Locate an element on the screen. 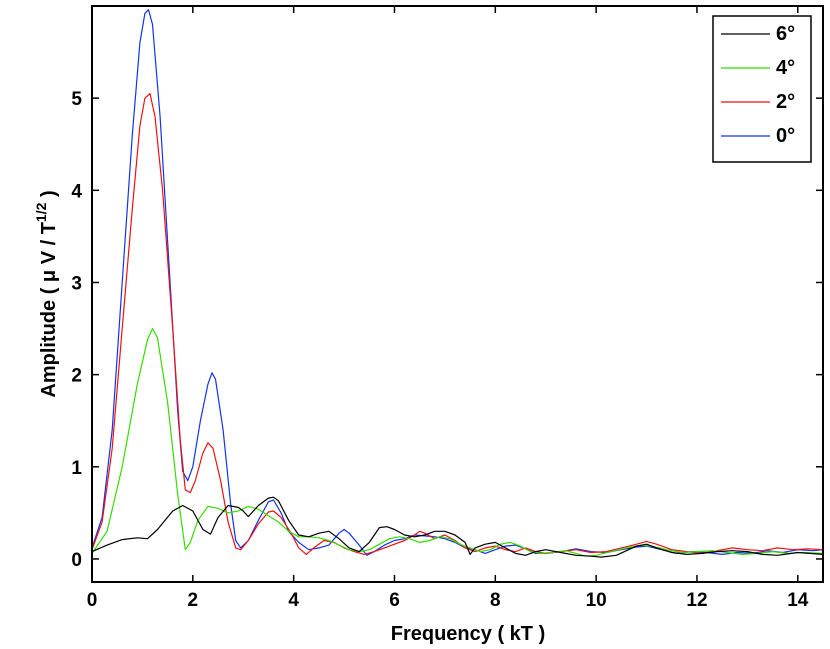  x-tick-label: 0 is located at coordinates (92, 600).